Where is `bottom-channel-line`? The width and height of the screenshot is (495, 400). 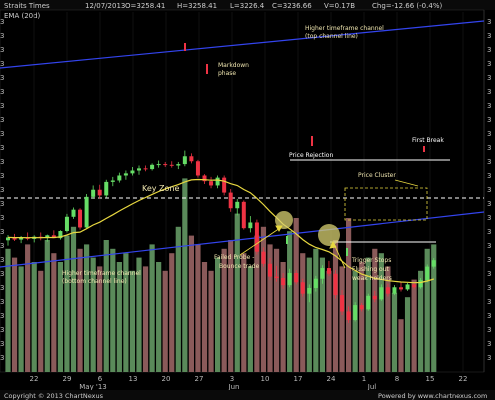
bottom-channel-line is located at coordinates (242, 239).